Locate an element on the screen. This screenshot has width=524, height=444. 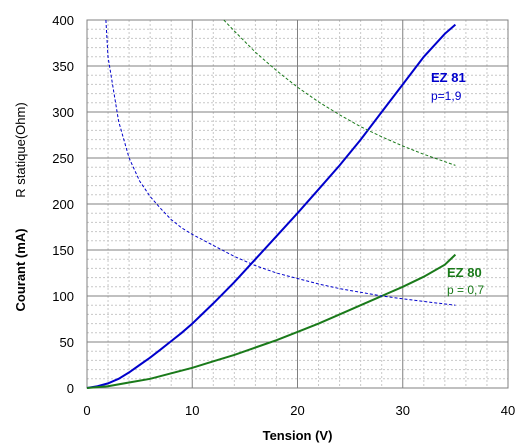
x-axis-title: Tension (V) is located at coordinates (298, 435).